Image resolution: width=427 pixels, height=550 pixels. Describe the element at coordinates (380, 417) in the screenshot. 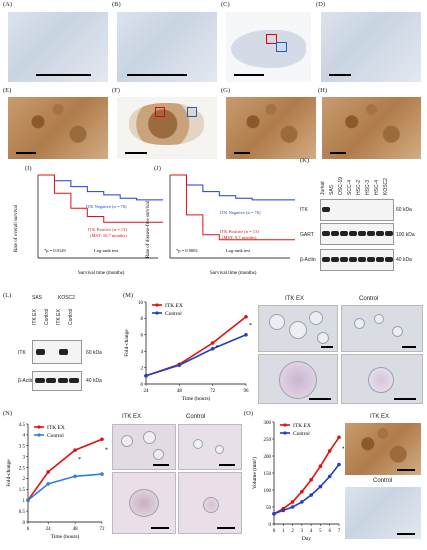

I see `tumor-o-label-itk: ITK EX` at that location.